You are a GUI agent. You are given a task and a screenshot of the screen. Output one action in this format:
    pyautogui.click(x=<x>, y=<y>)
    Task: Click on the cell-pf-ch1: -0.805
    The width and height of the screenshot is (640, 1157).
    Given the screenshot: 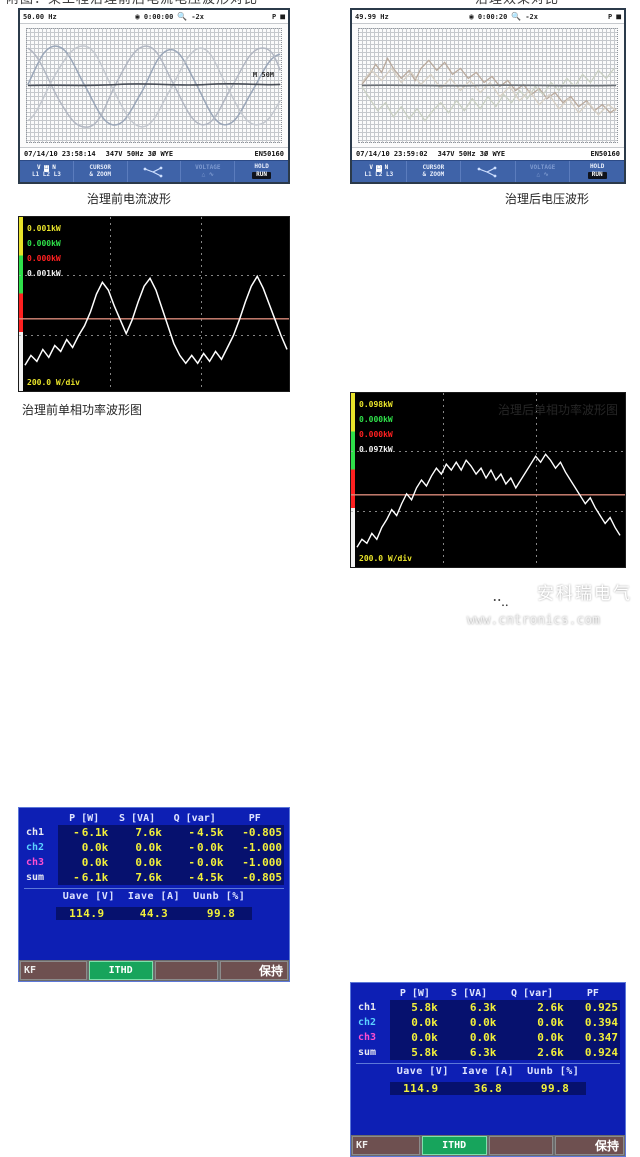 What is the action you would take?
    pyautogui.click(x=254, y=832)
    